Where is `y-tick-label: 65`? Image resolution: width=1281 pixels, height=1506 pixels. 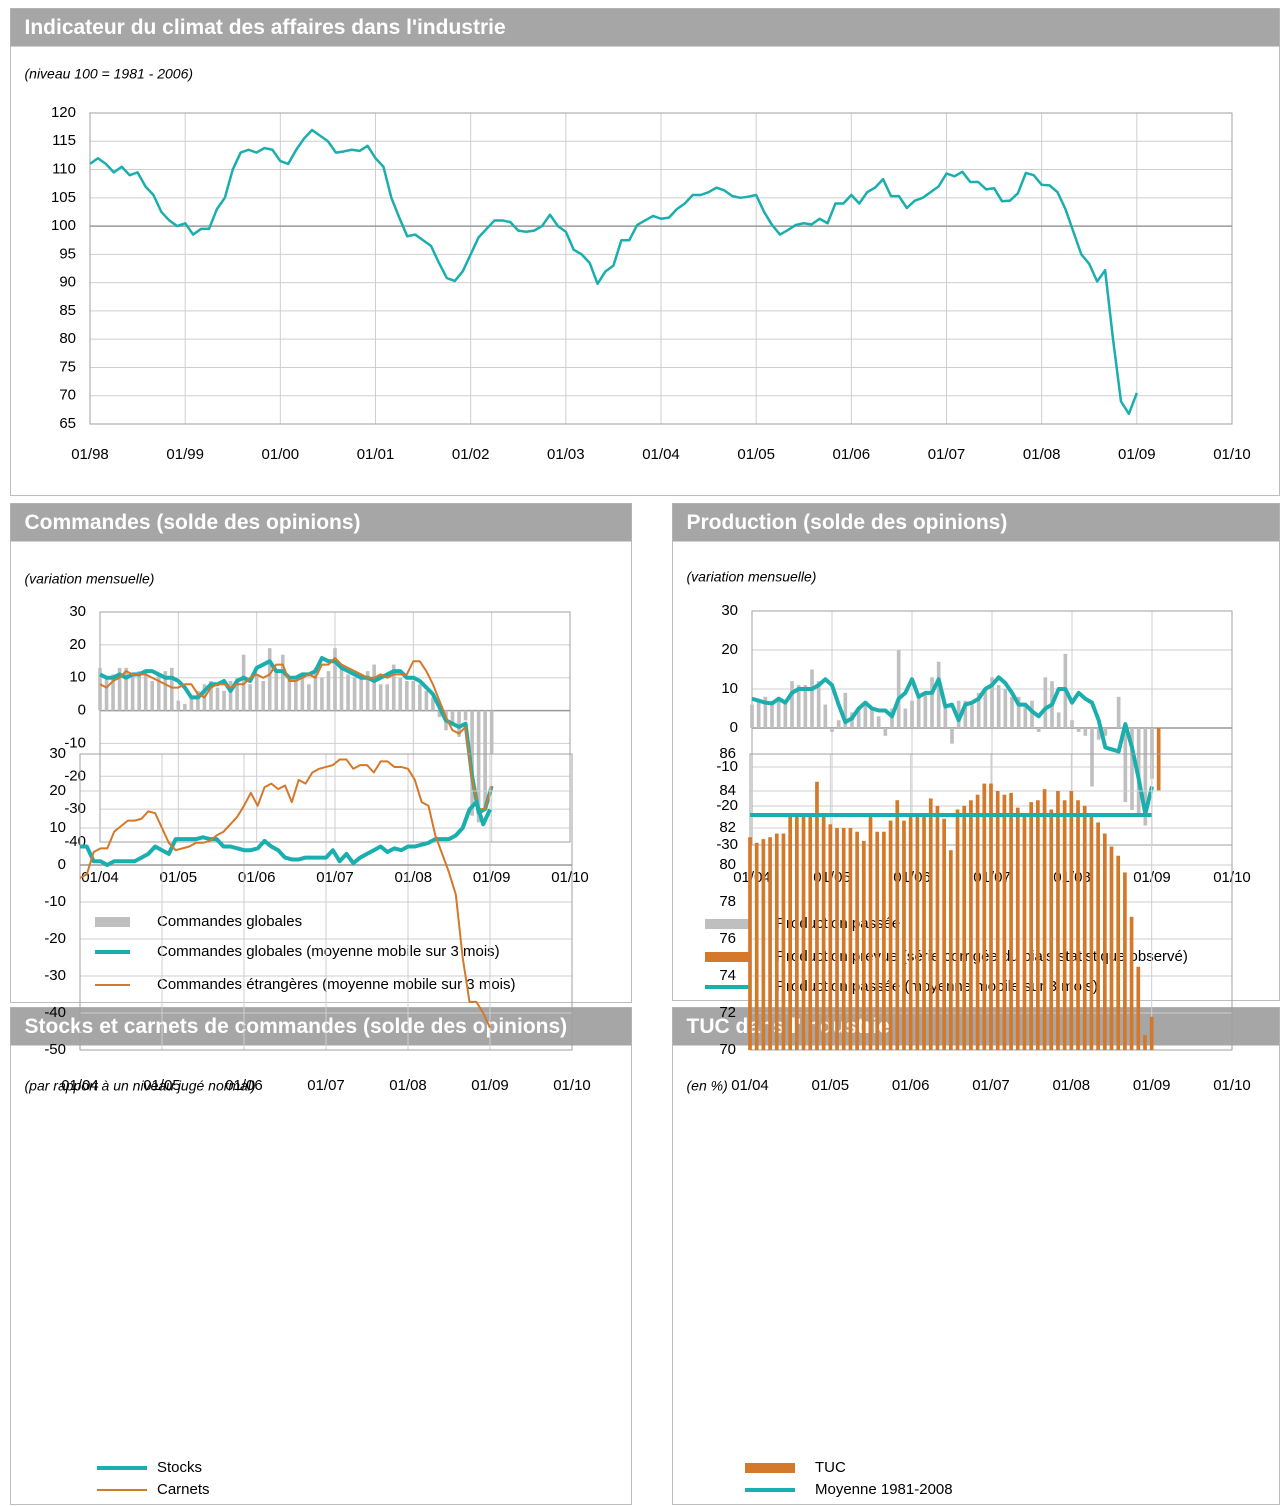 y-tick-label: 65 is located at coordinates (67, 423).